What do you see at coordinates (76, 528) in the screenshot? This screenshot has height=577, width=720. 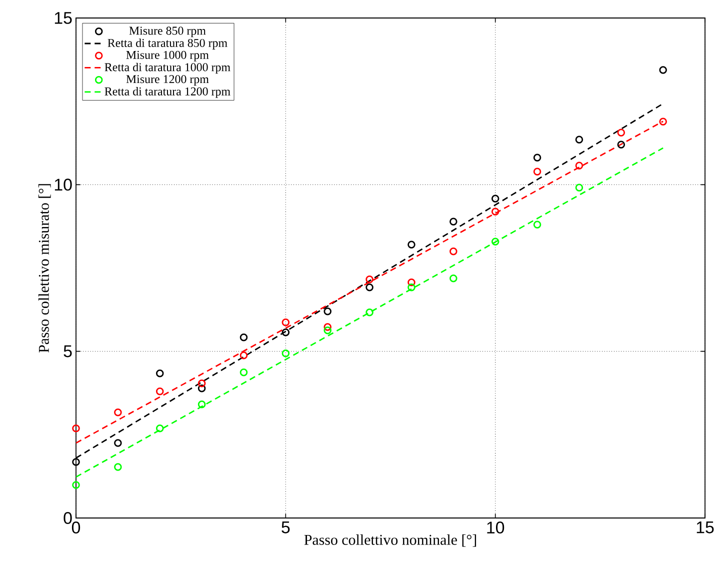 I see `x-tick-label: 0` at bounding box center [76, 528].